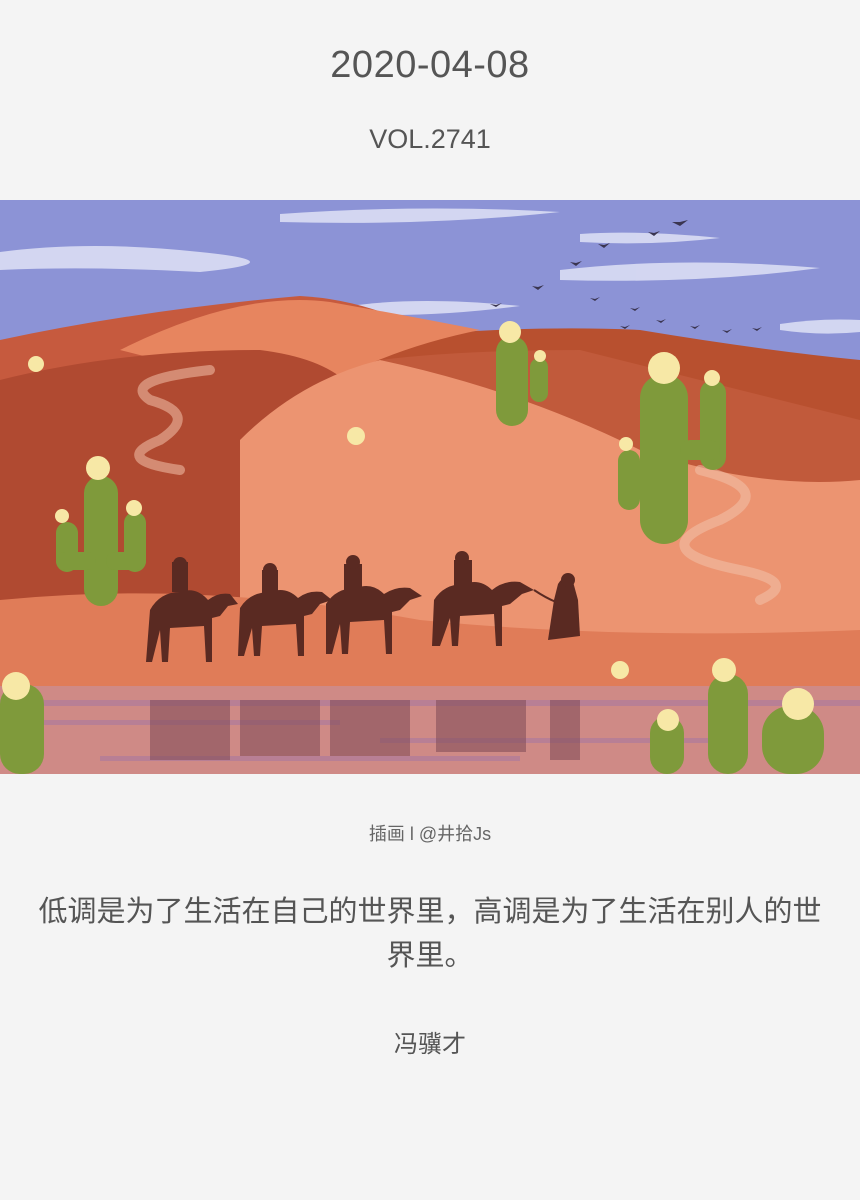 This screenshot has width=860, height=1200. Describe the element at coordinates (430, 271) in the screenshot. I see `clouds` at that location.